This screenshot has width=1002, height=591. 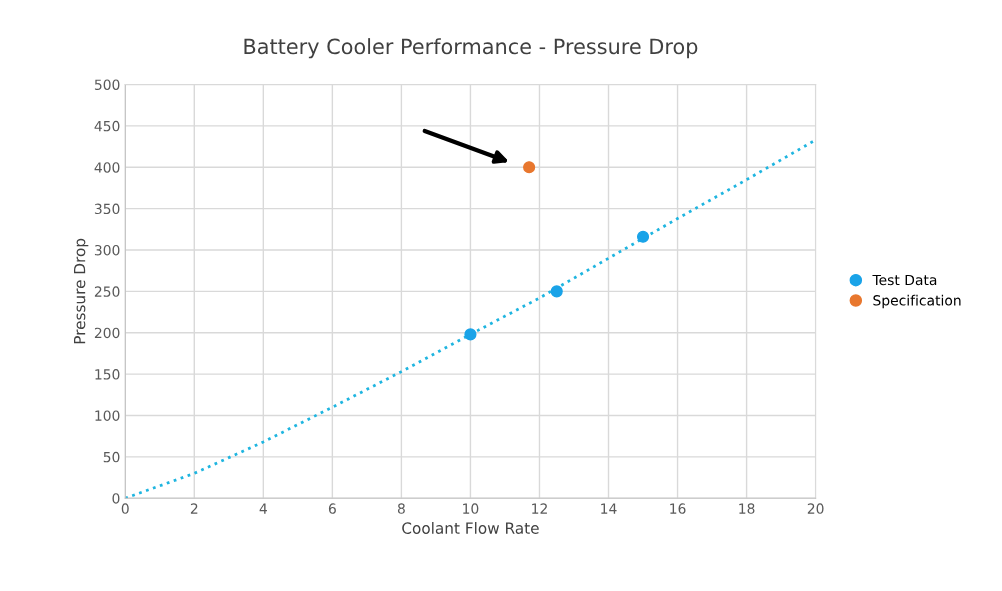 I want to click on x-tick-label: 4, so click(x=263, y=508).